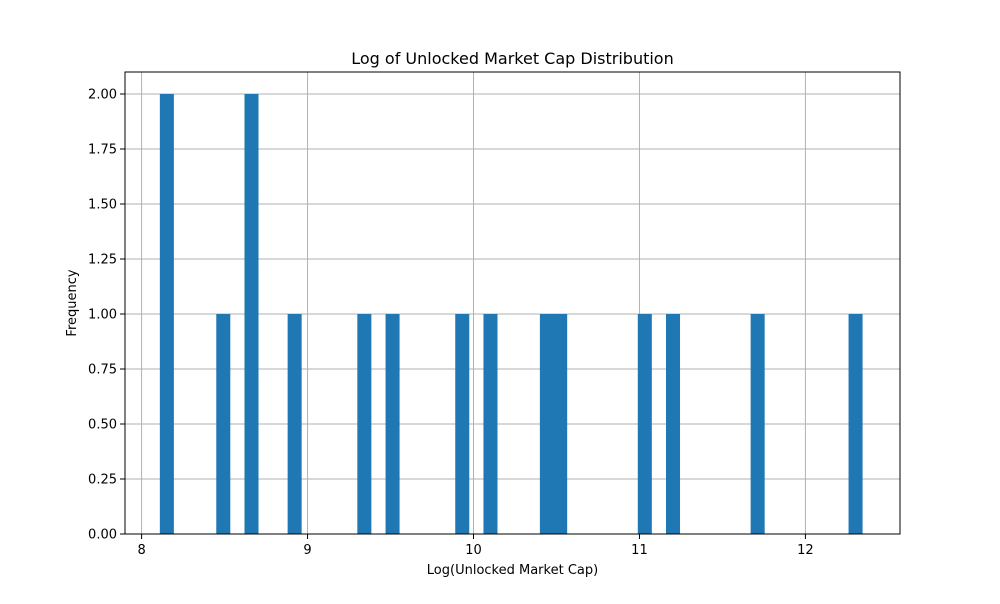  I want to click on x-axis-label: Log(Unlocked Market Cap), so click(512, 570).